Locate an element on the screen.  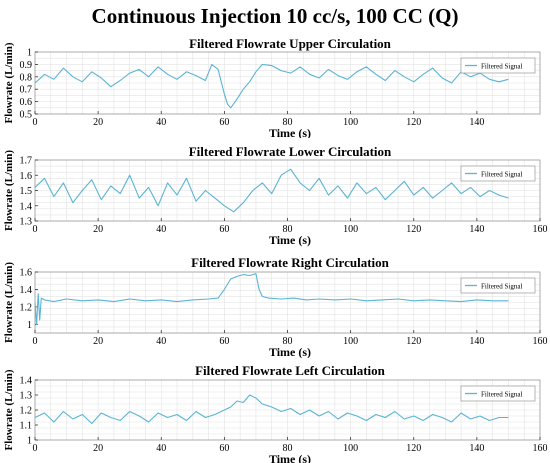
y-tick-label: 1.1 is located at coordinates (26, 426).